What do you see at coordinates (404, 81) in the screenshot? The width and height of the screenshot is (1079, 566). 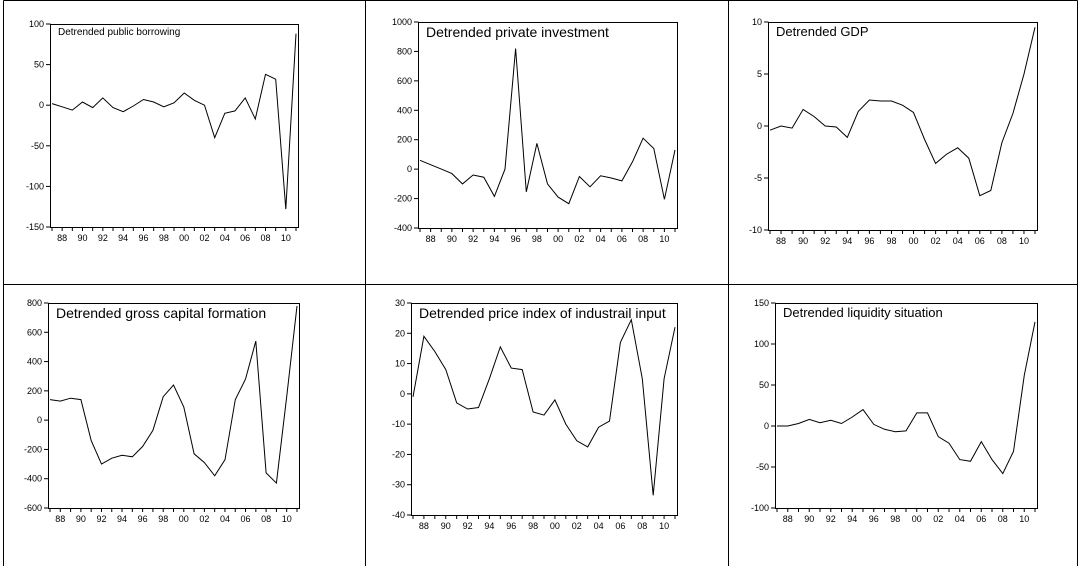 I see `y-tick-label: 600` at bounding box center [404, 81].